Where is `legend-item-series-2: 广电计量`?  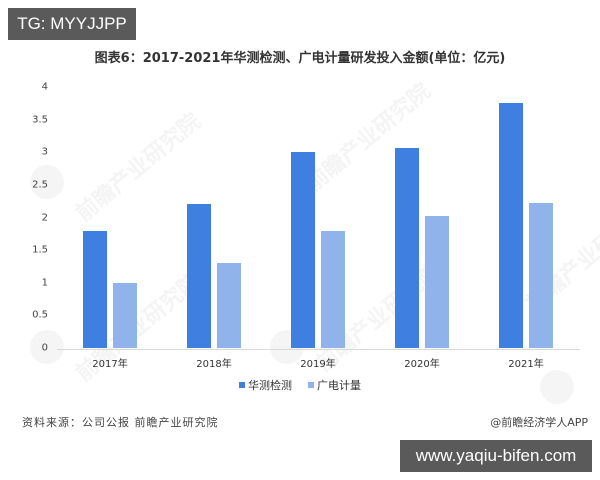 legend-item-series-2: 广电计量 is located at coordinates (334, 385).